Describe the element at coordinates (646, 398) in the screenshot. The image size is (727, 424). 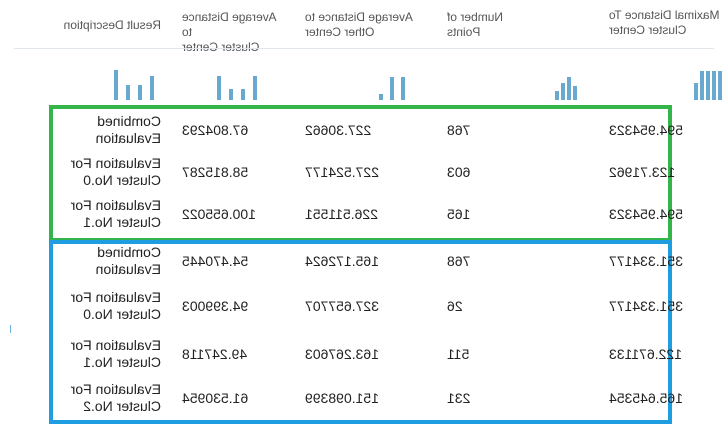
I see `row-max-distance-cluster-center: 165.645354` at that location.